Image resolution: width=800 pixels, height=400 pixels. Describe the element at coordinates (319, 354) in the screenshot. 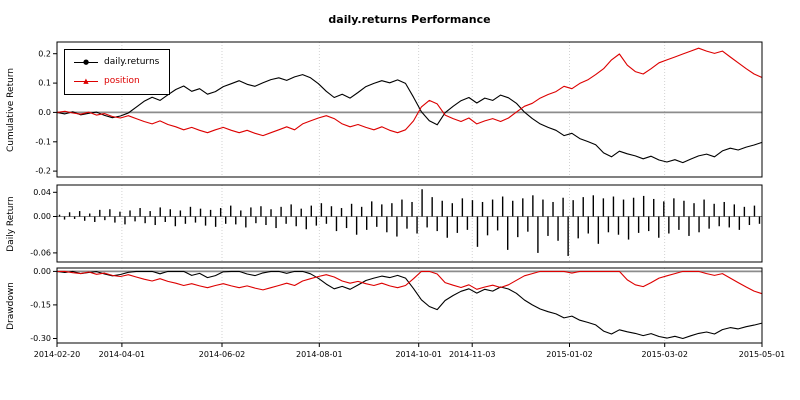

I see `x-tick-label: 2014-08-01` at that location.